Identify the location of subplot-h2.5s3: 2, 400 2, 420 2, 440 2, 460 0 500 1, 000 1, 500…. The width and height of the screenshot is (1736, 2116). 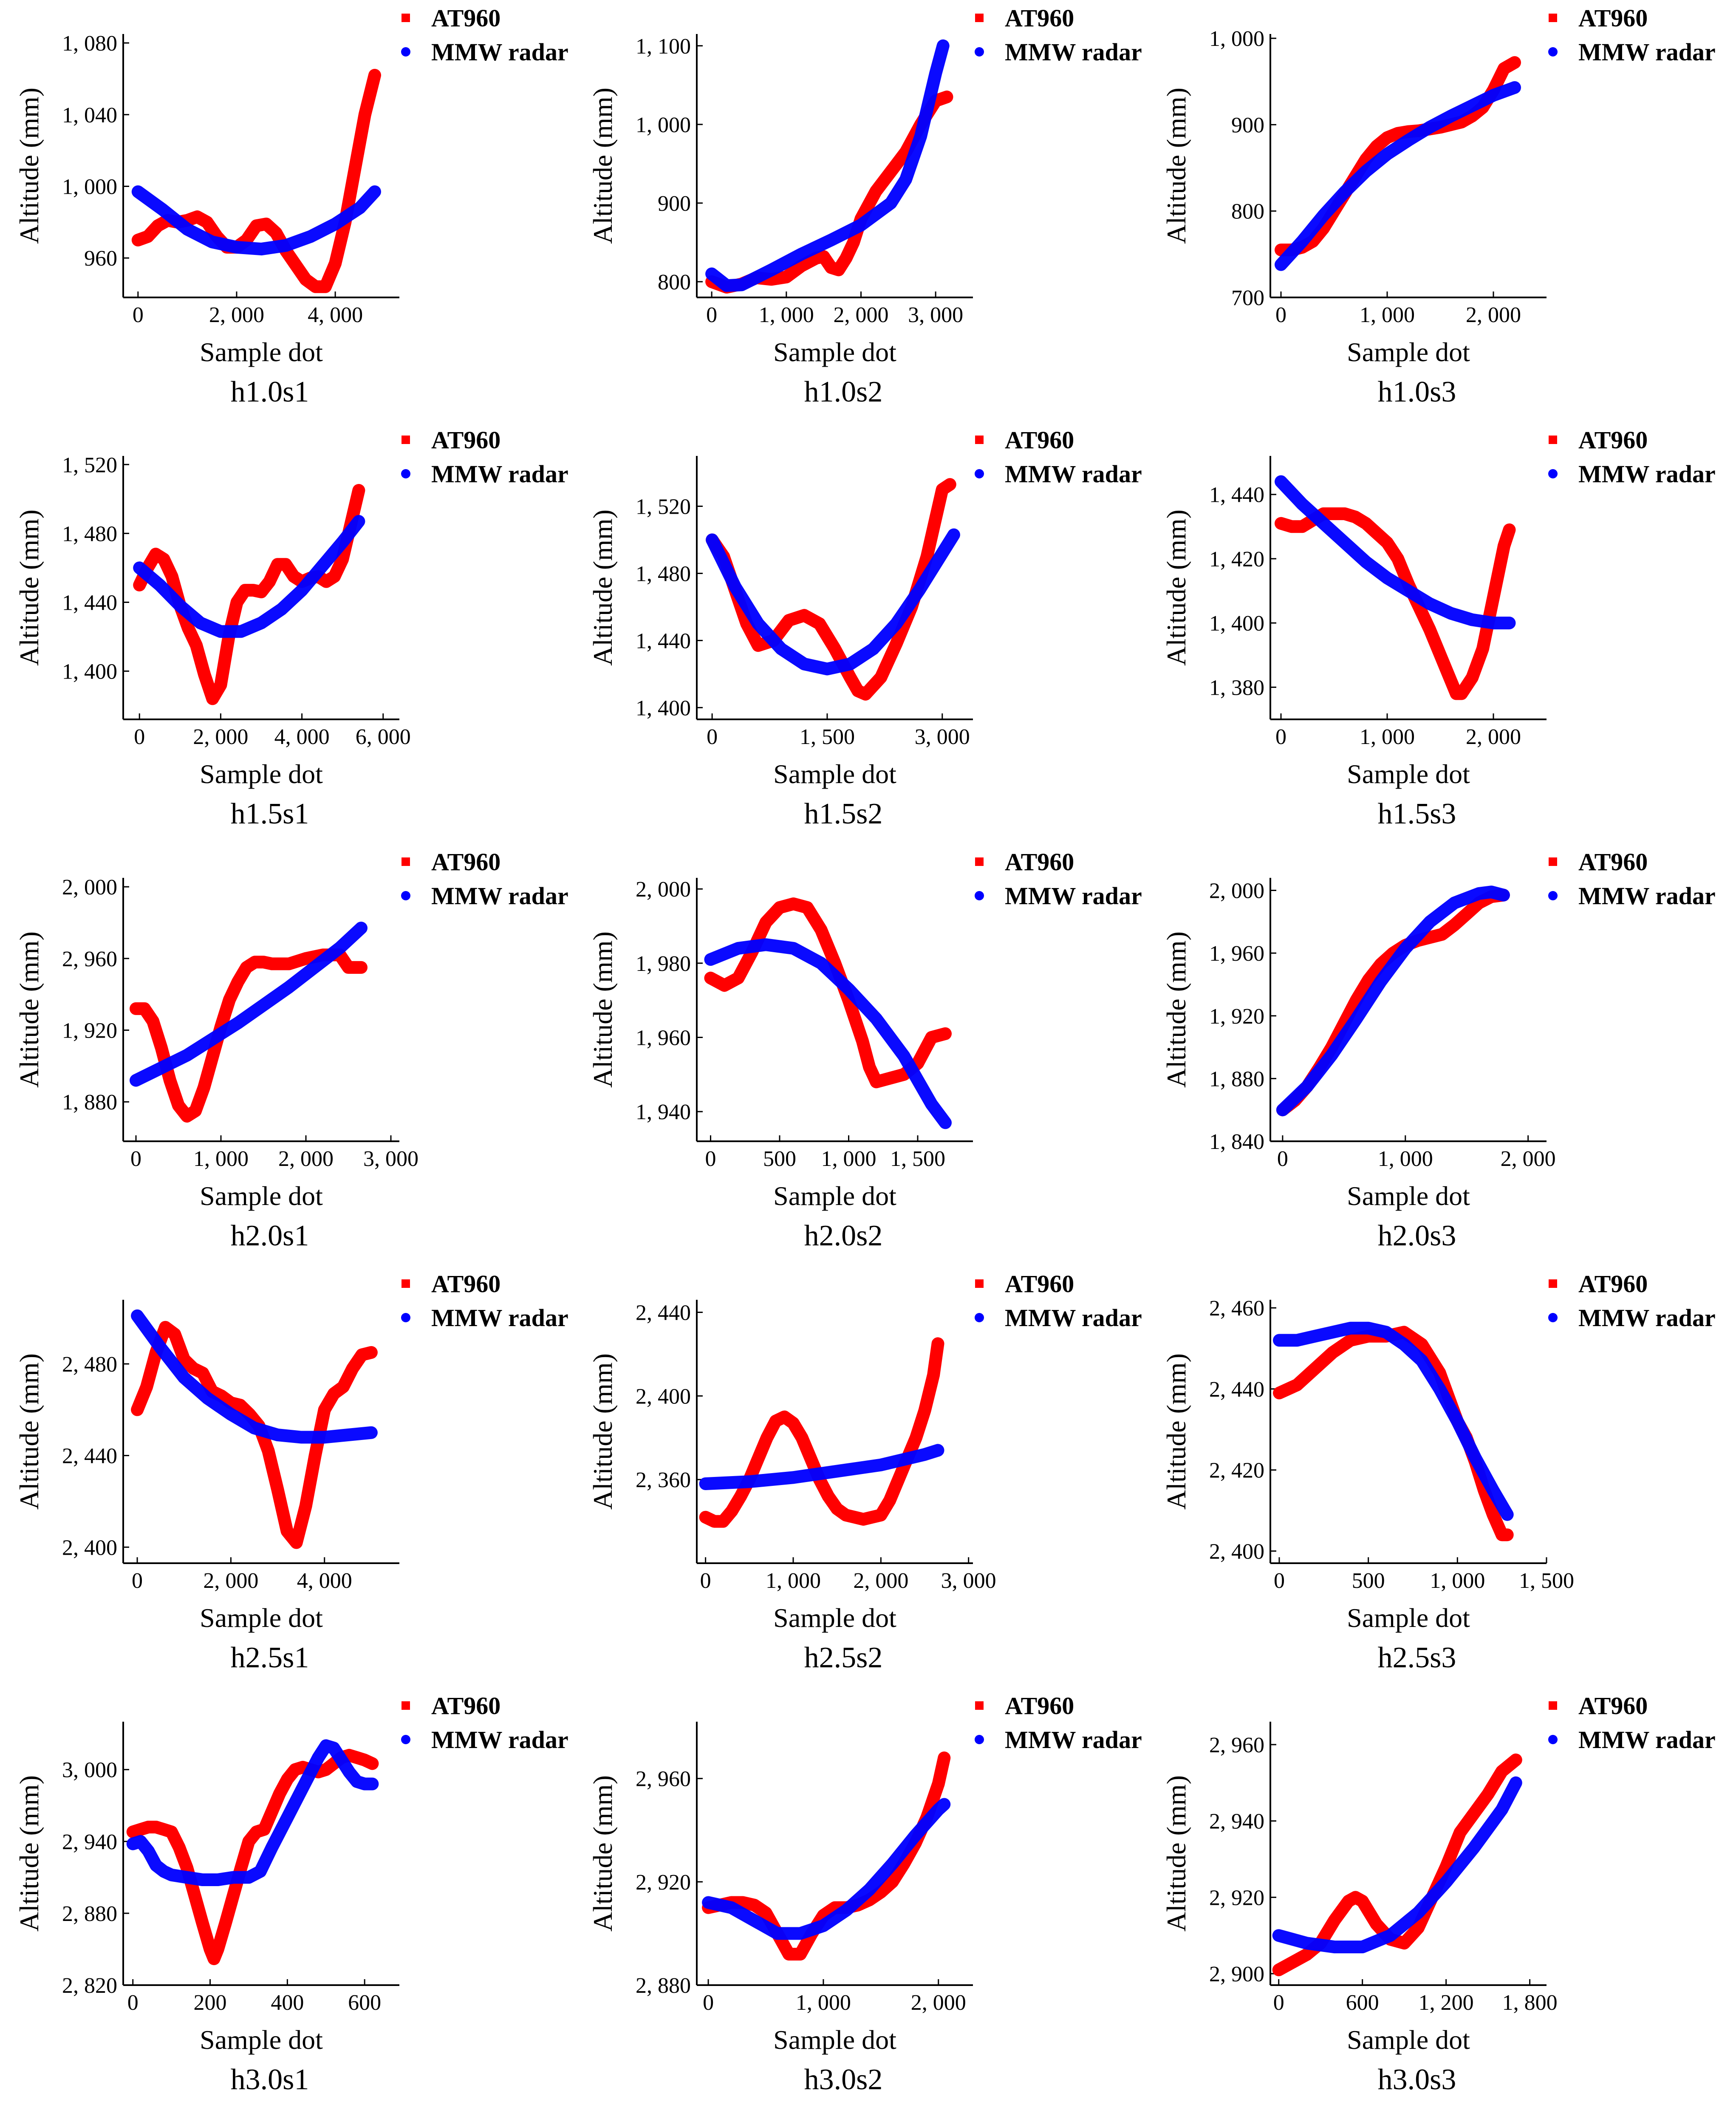
(1438, 1472).